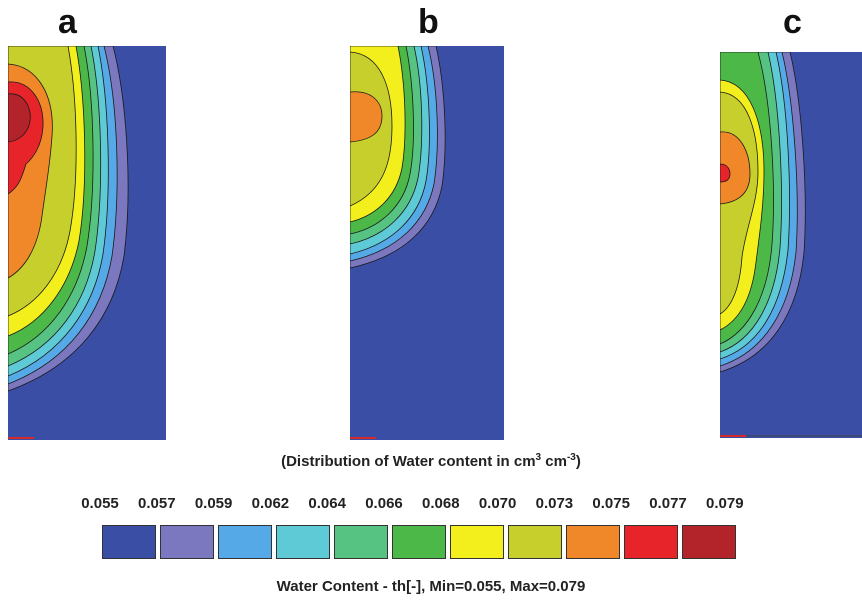 The height and width of the screenshot is (604, 862). What do you see at coordinates (363, 438) in the screenshot?
I see `axis-marker-b` at bounding box center [363, 438].